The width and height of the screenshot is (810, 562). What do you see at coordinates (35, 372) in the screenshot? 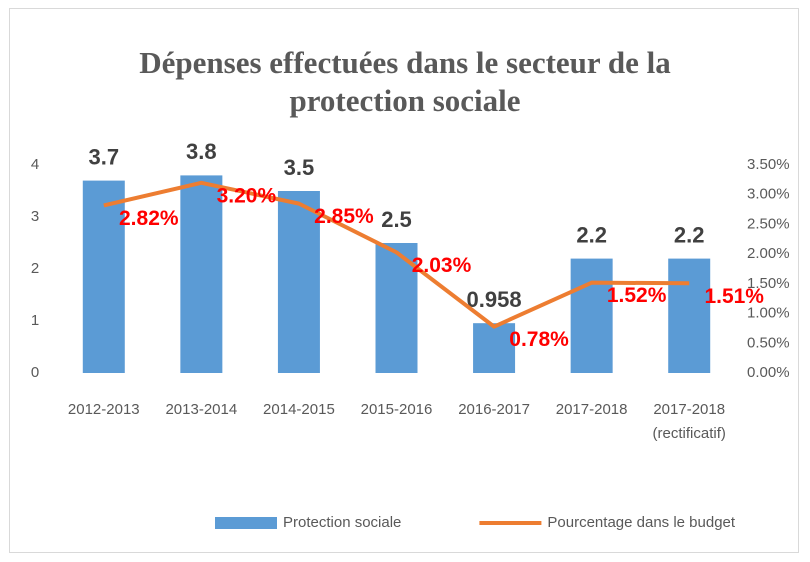
I see `y-tick-label: 0` at bounding box center [35, 372].